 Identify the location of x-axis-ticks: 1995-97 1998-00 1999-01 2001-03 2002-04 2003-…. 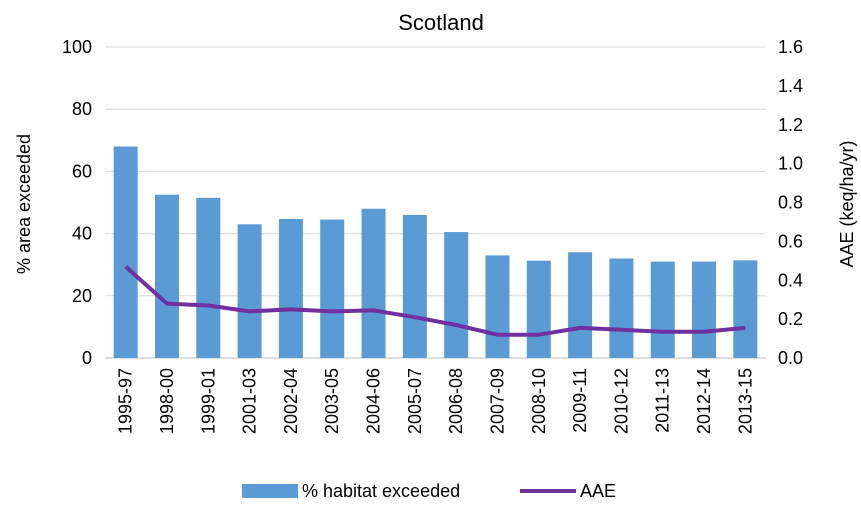
(436, 401).